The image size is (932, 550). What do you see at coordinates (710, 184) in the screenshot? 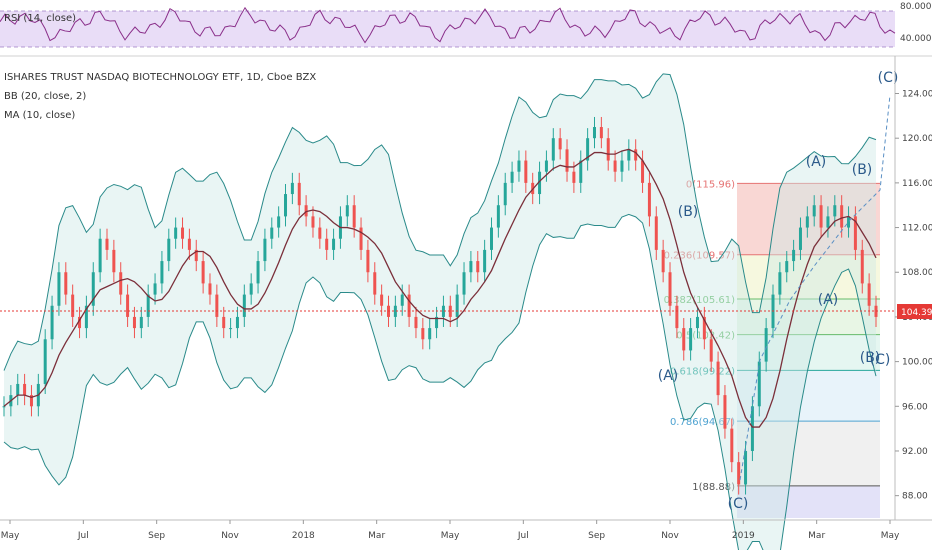
I see `fib-level-label: 0(115.96)` at bounding box center [710, 184].